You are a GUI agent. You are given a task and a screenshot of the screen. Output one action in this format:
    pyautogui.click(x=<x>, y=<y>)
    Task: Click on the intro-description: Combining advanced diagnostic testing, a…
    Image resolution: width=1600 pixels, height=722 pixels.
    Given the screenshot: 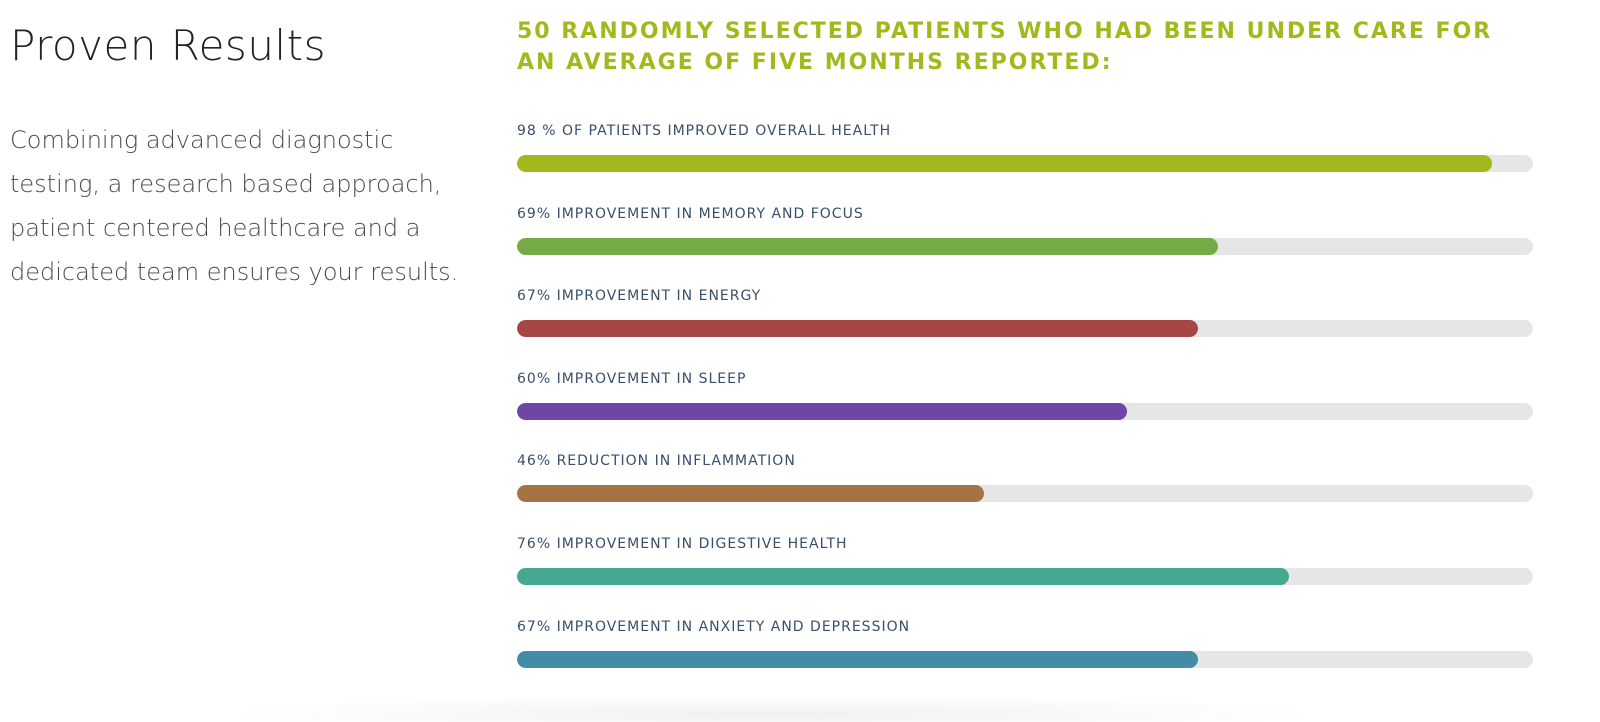 What is the action you would take?
    pyautogui.click(x=234, y=206)
    